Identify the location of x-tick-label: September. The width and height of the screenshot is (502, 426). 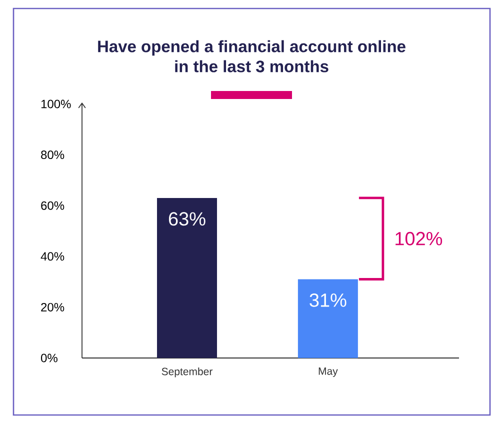
(187, 373).